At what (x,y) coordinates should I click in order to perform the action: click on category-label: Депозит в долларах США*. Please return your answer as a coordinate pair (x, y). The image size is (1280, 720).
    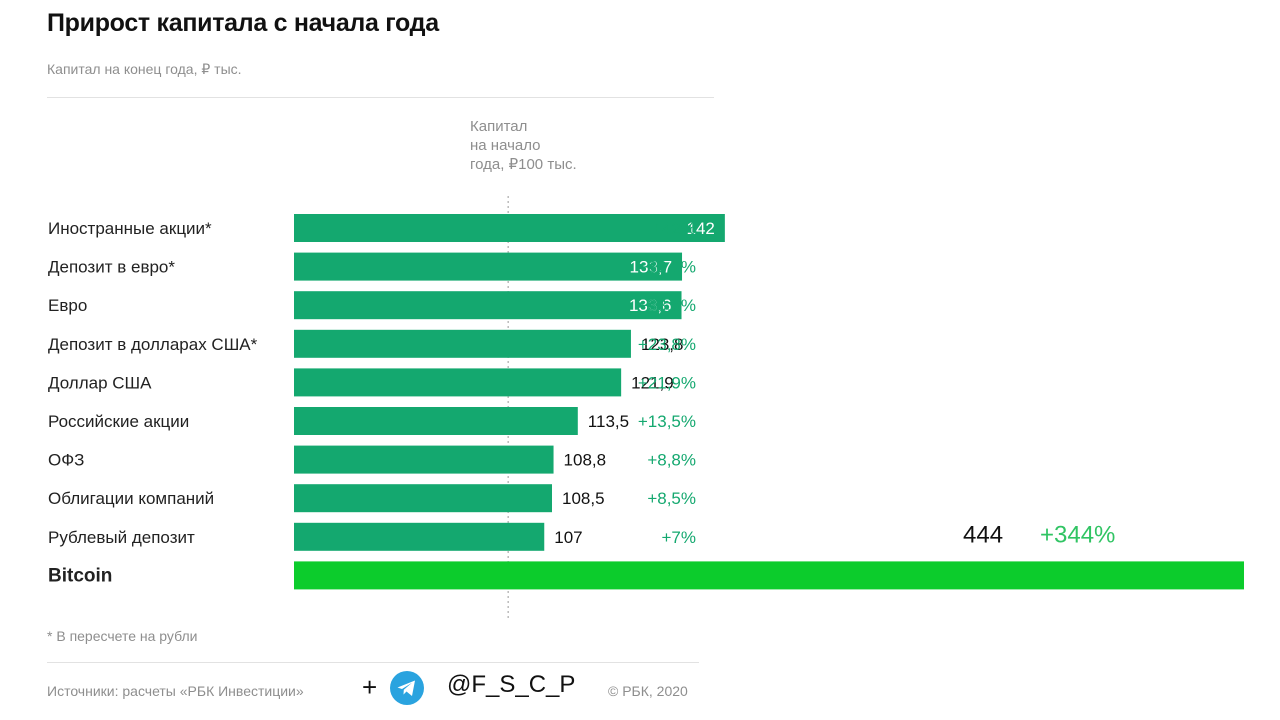
    Looking at the image, I should click on (153, 344).